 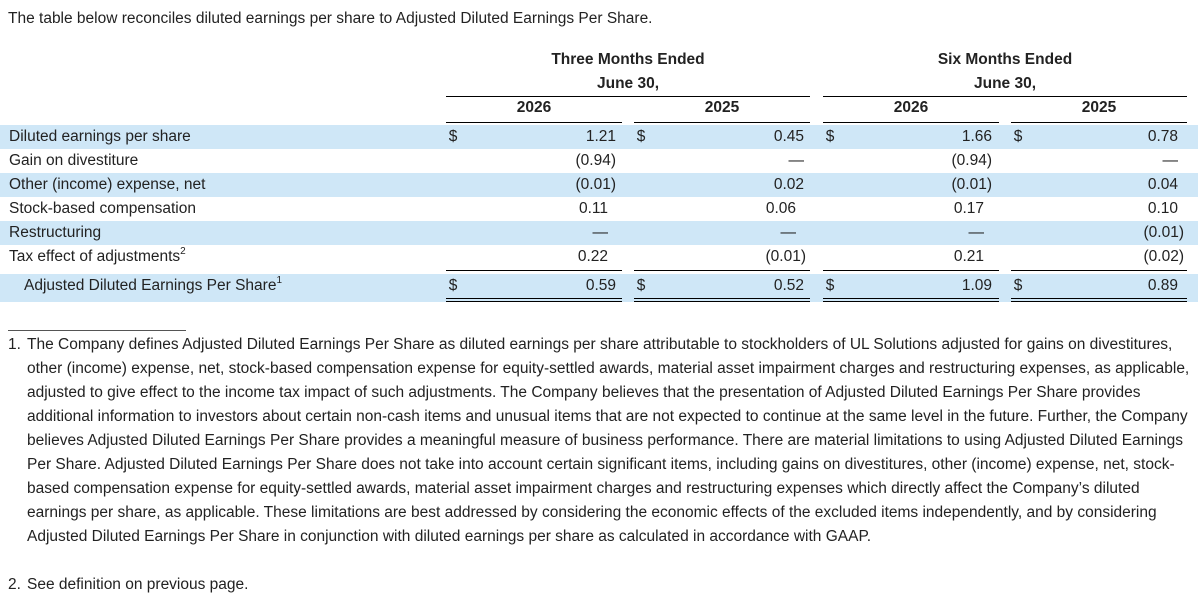 What do you see at coordinates (1005, 96) in the screenshot?
I see `six-months-rule` at bounding box center [1005, 96].